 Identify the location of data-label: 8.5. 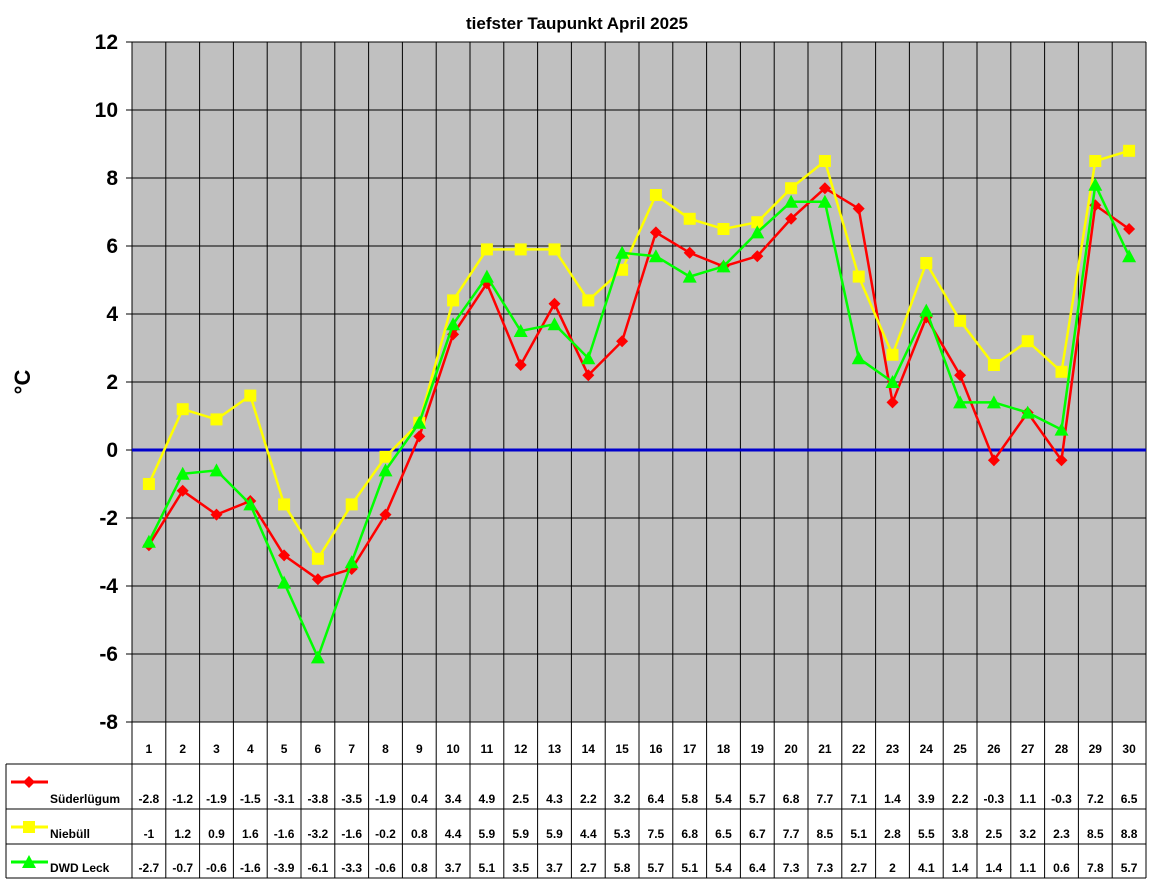
(825, 834).